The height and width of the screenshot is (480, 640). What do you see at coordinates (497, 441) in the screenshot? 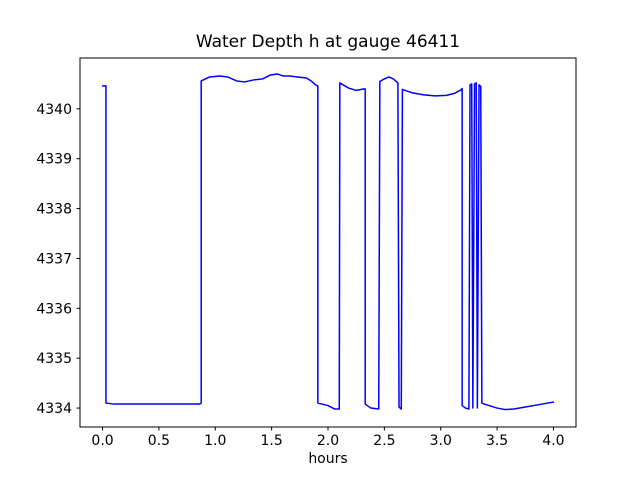
I see `x-tick-label: 3.5` at bounding box center [497, 441].